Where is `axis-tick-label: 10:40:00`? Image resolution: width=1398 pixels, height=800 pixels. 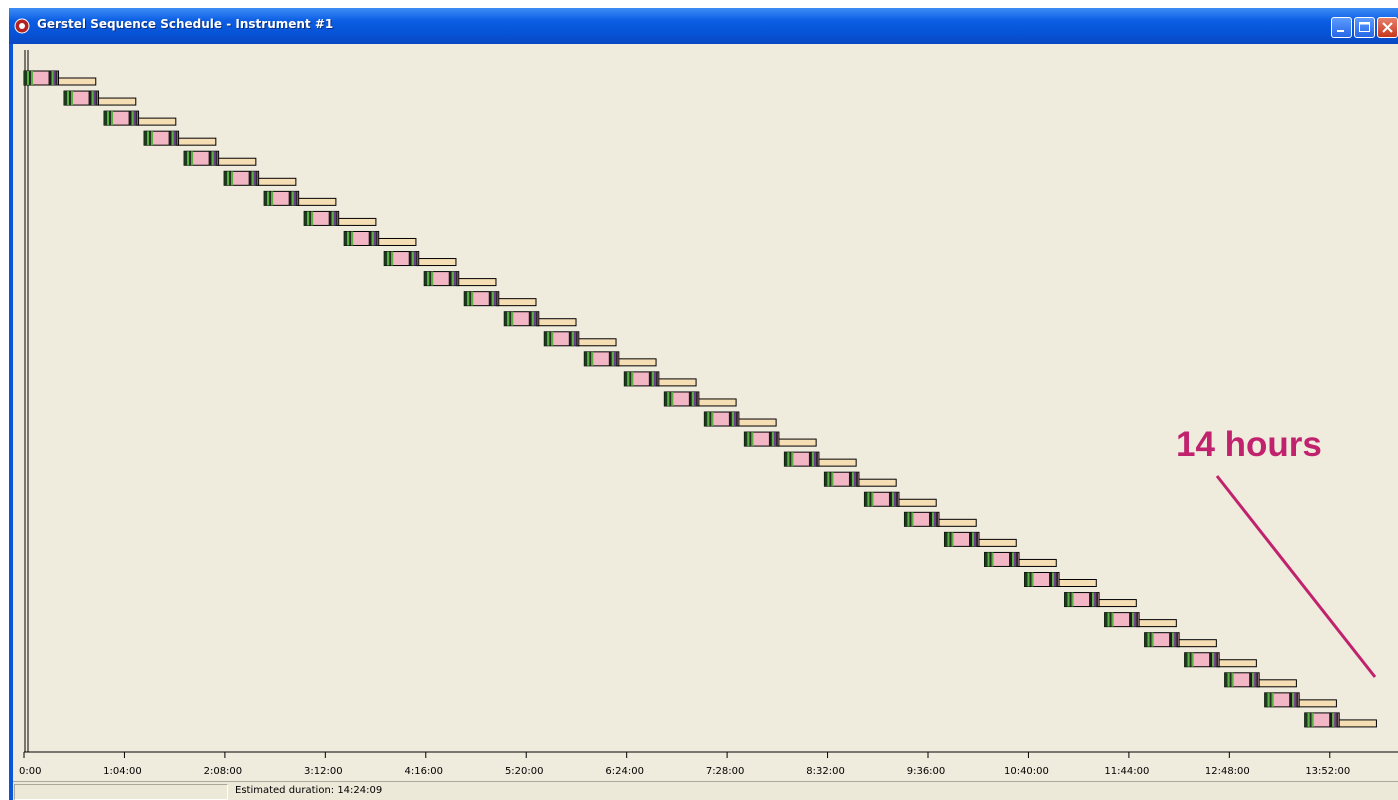 axis-tick-label: 10:40:00 is located at coordinates (1026, 771).